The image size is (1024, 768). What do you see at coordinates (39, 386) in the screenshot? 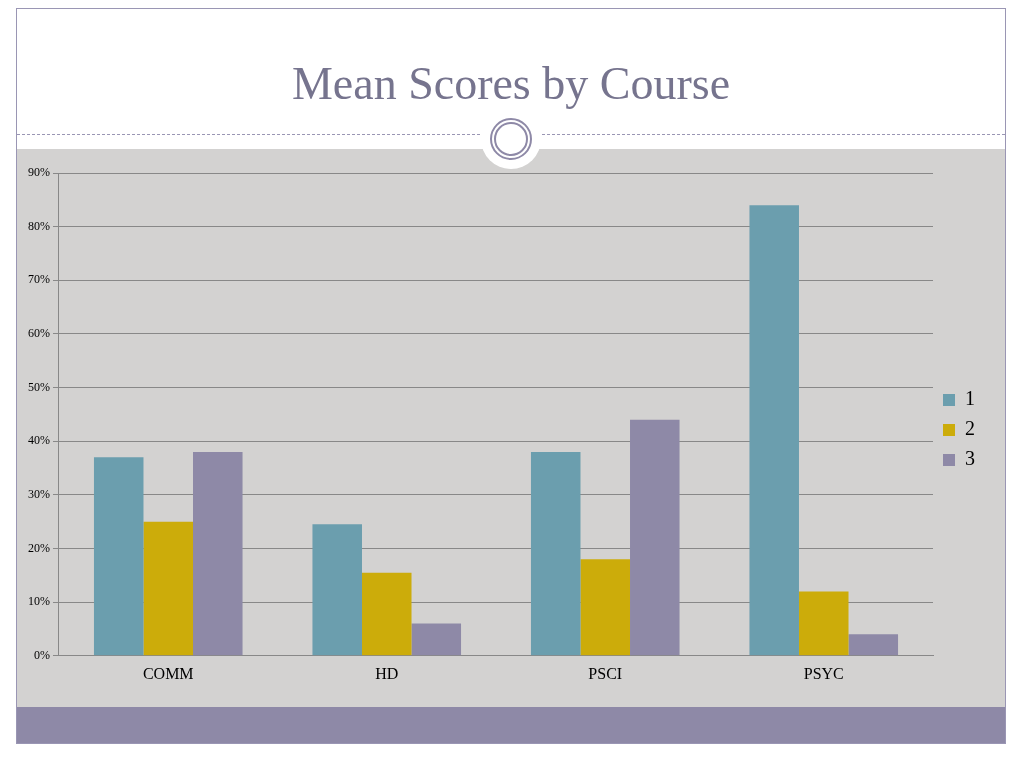
I see `y-tick-label: 50%` at bounding box center [39, 386].